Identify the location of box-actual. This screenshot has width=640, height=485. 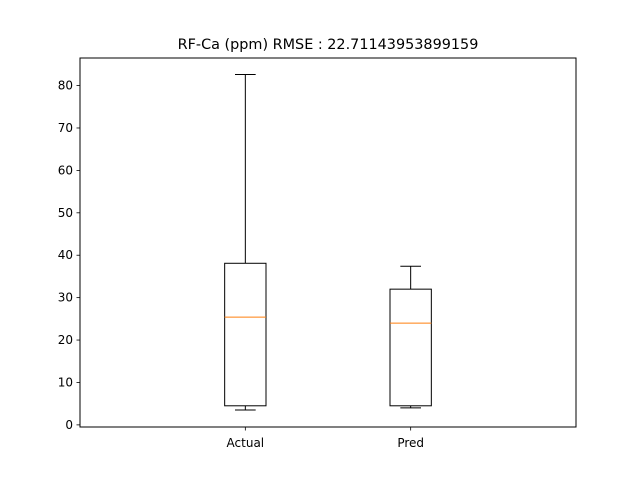
(245, 242).